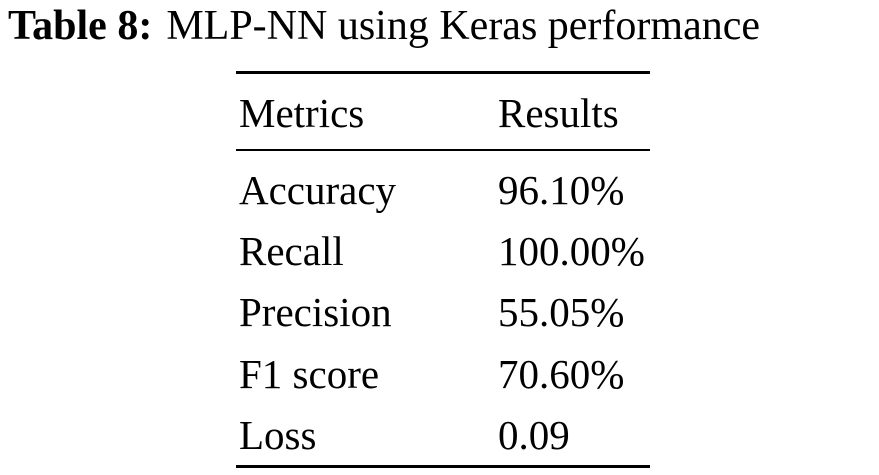 The height and width of the screenshot is (475, 879). I want to click on metric-result: 55.05%, so click(561, 312).